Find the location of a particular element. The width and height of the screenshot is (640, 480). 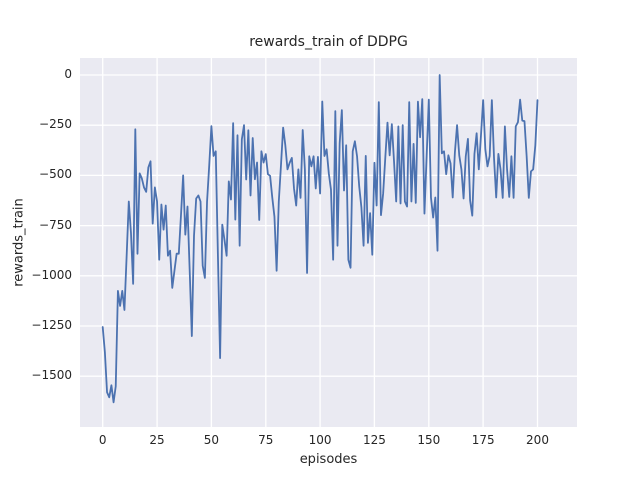

x-tick-label: 150 is located at coordinates (429, 440).